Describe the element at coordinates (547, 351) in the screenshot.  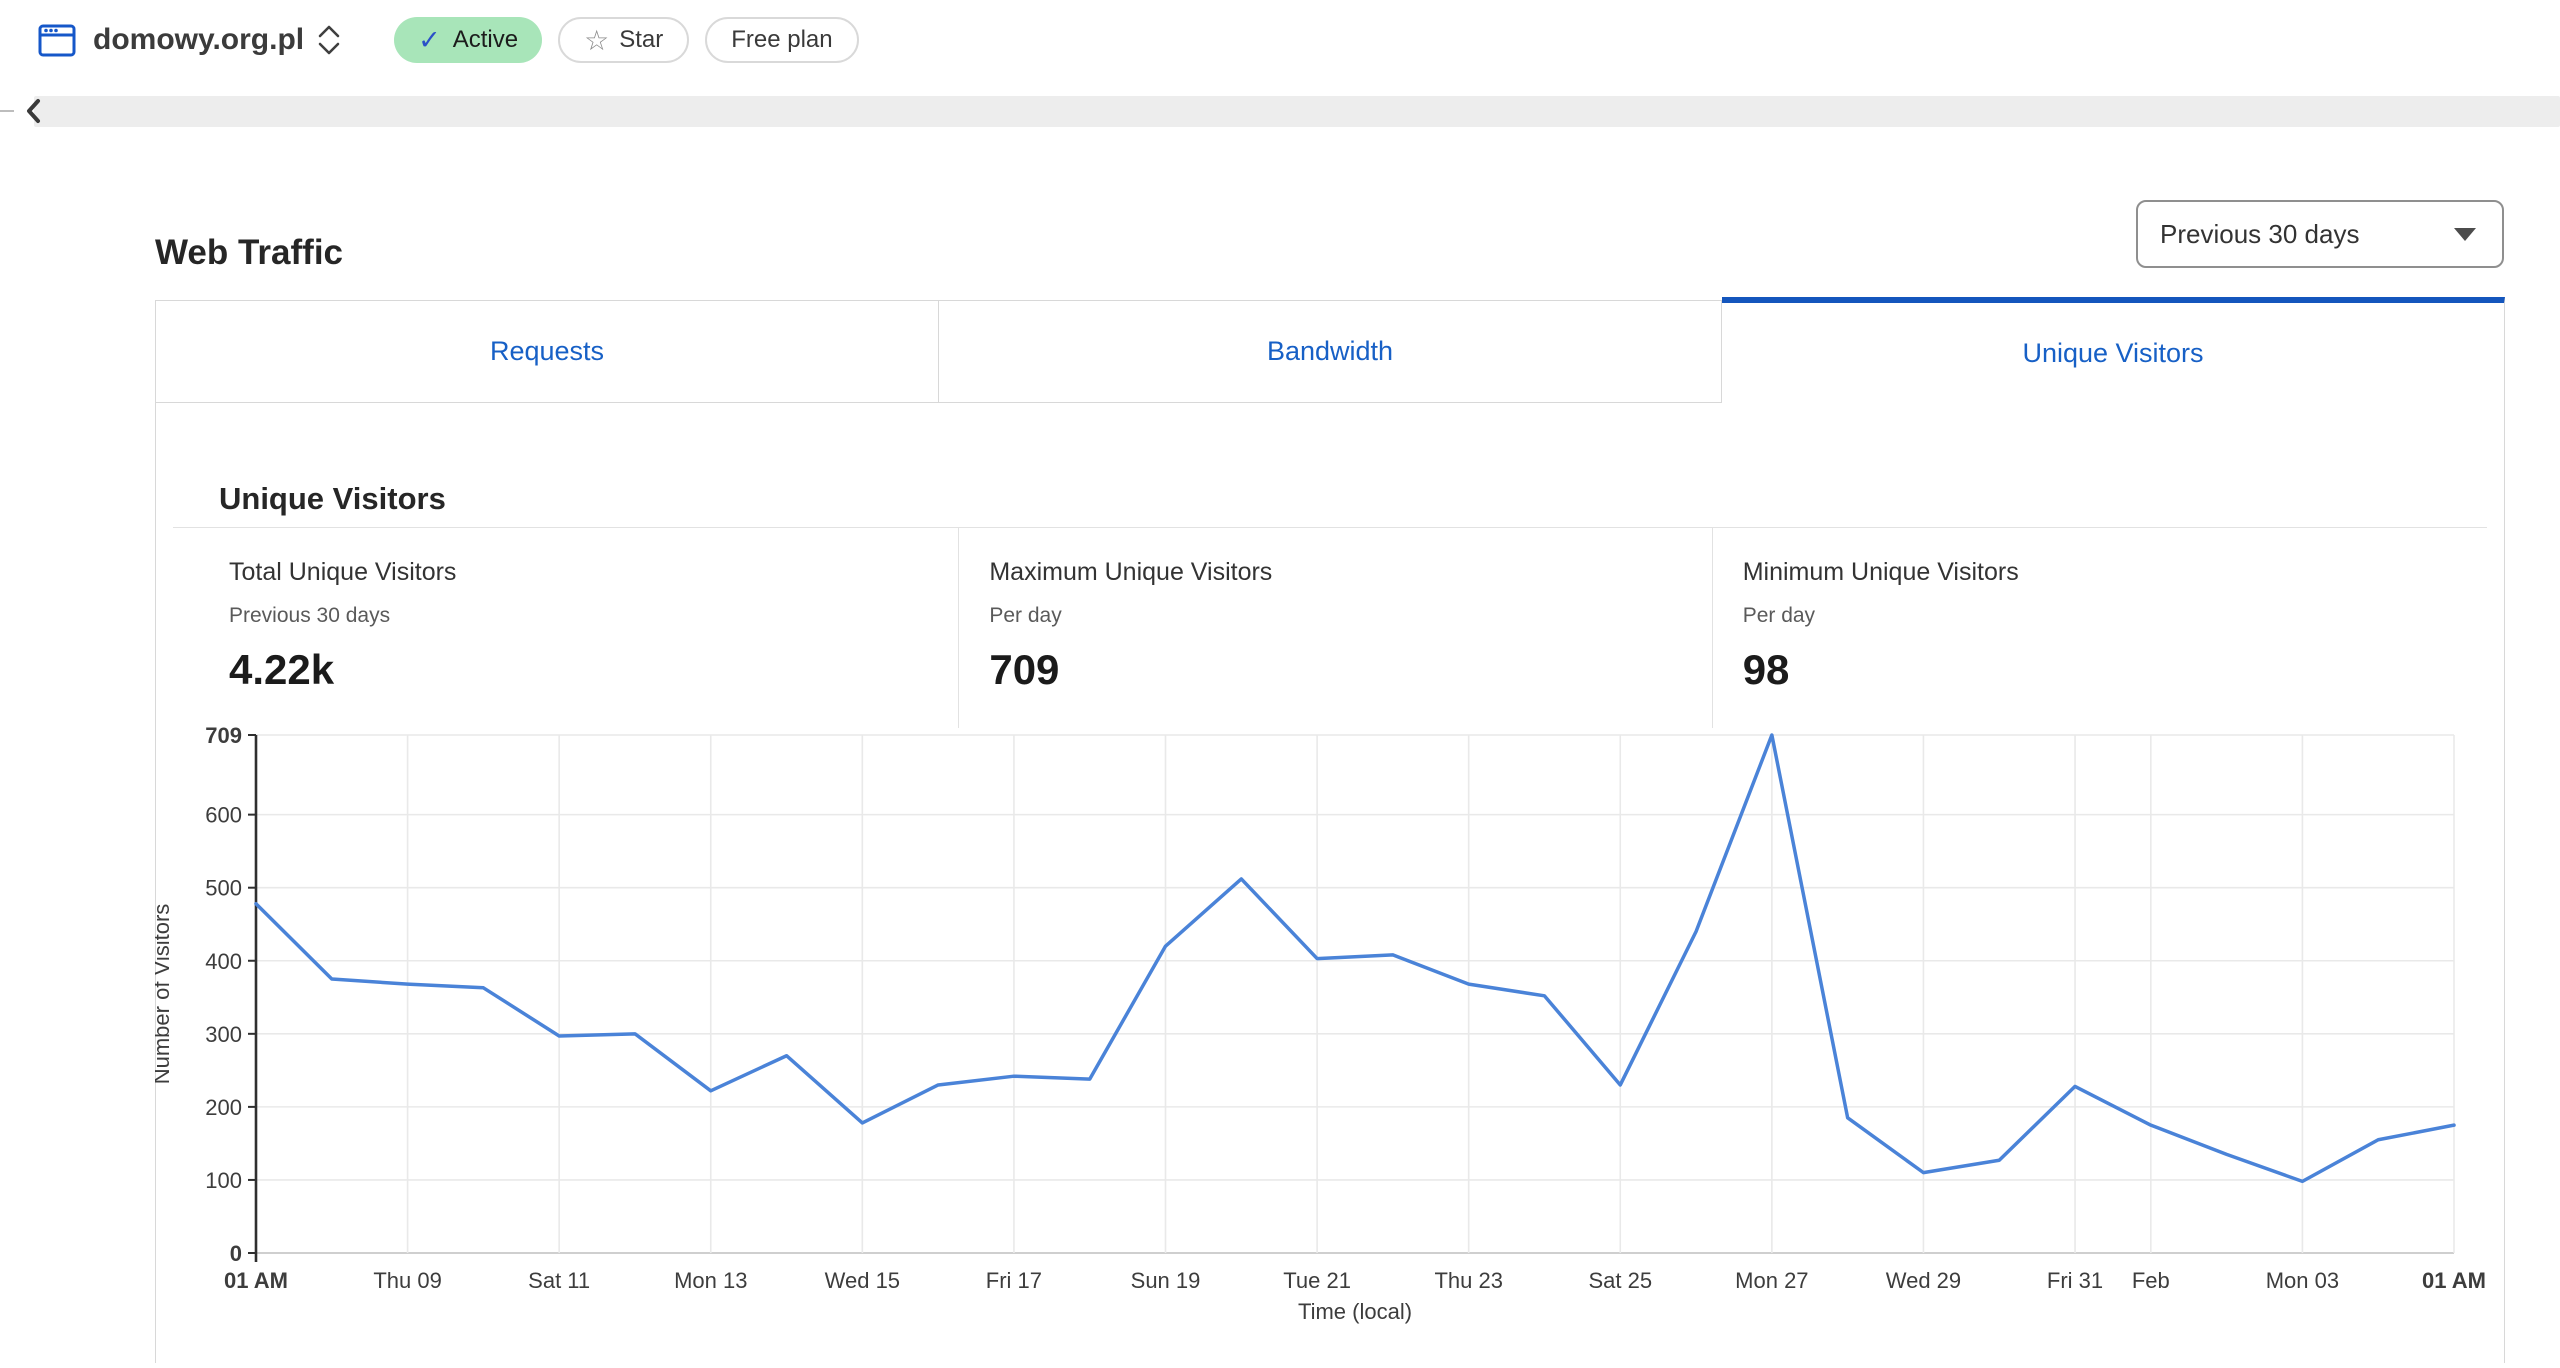
I see `tab-requests: Requests` at that location.